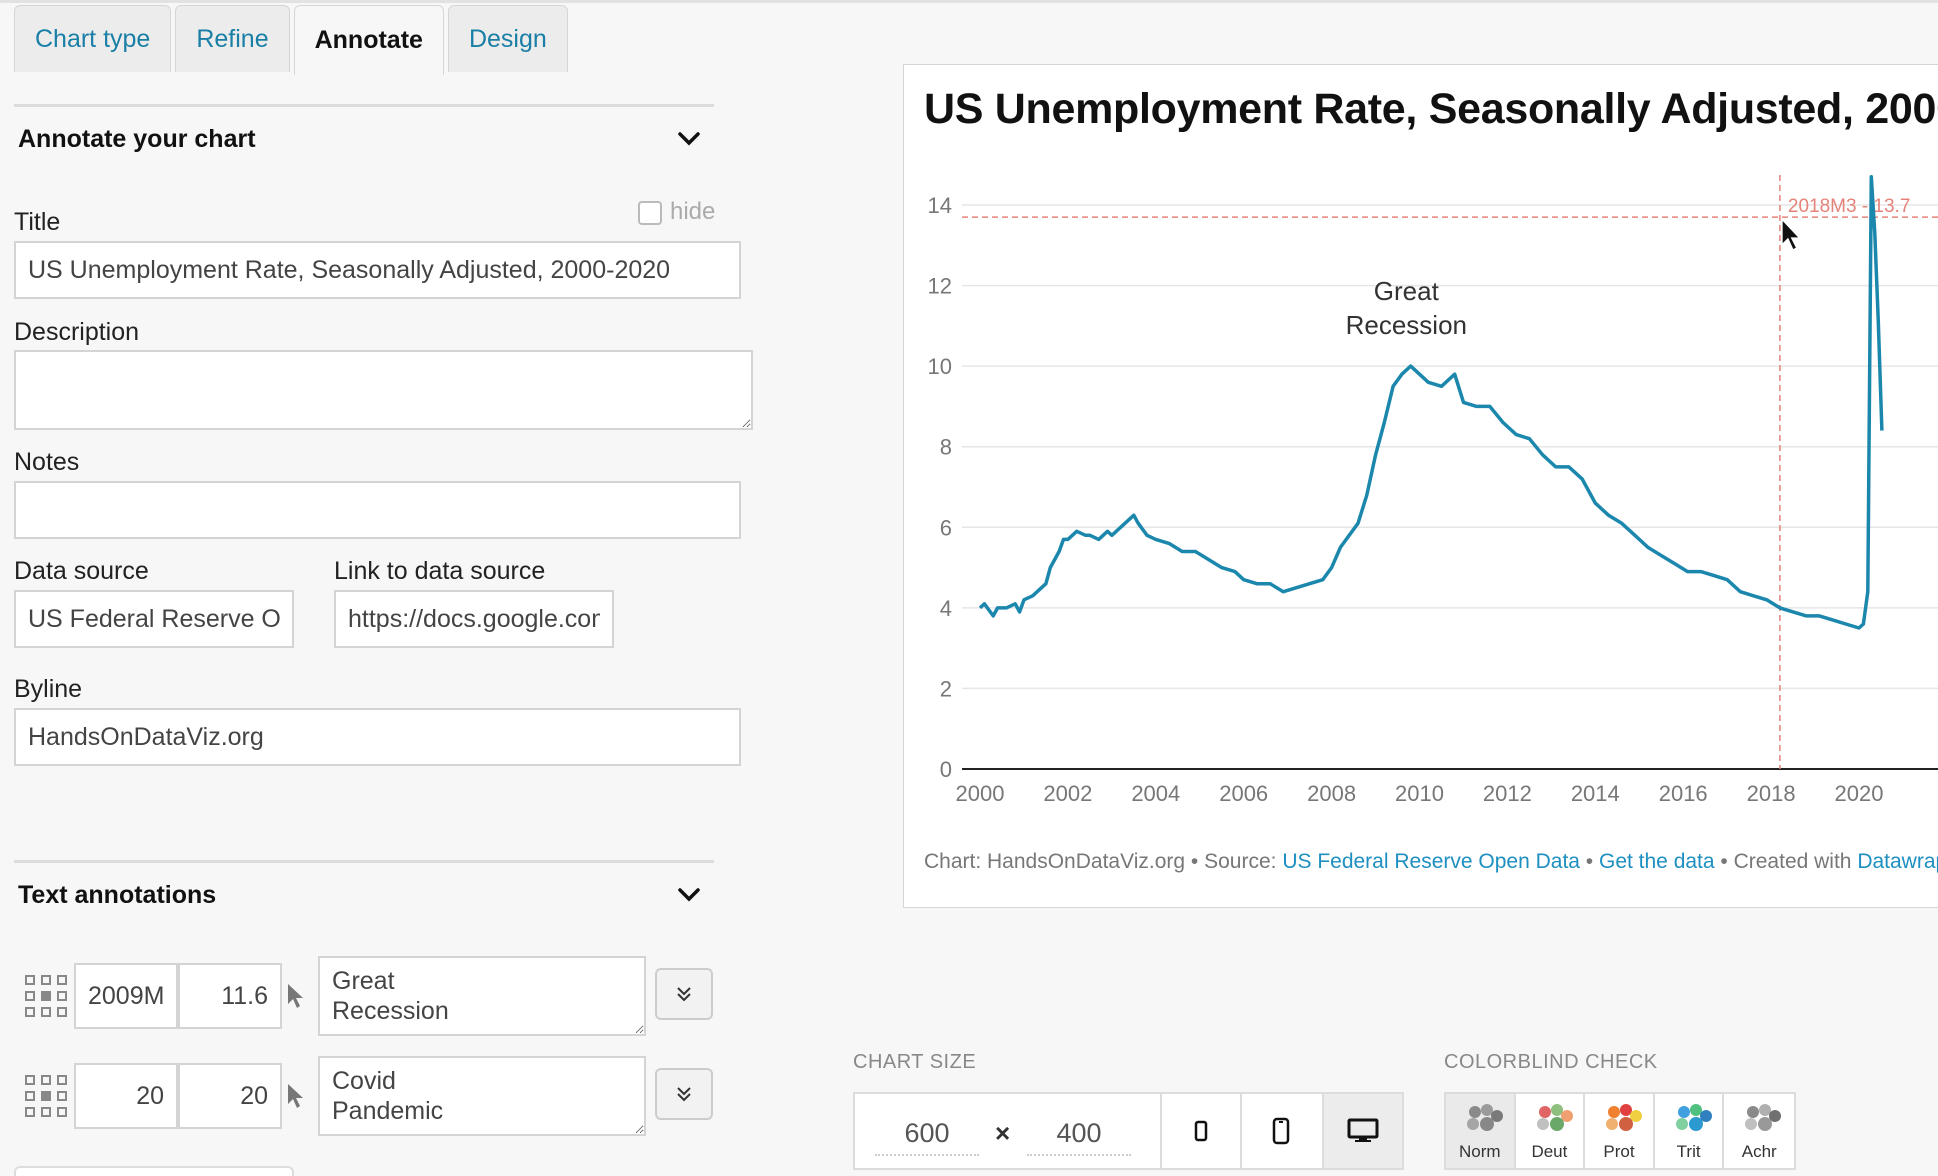 This screenshot has width=1938, height=1176. I want to click on tab-annotate: Annotate, so click(368, 40).